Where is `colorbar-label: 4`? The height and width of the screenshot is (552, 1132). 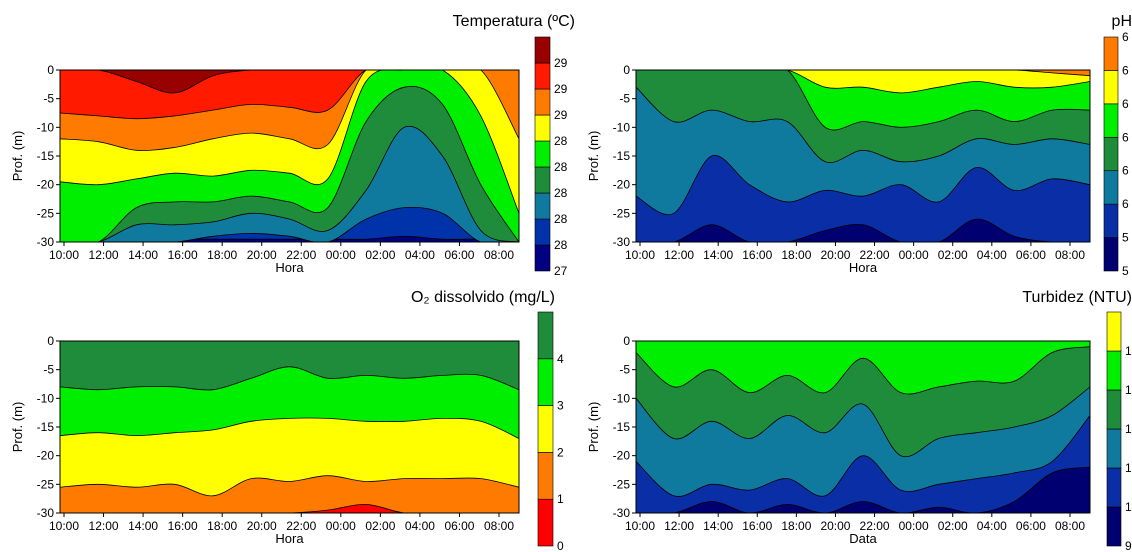
colorbar-label: 4 is located at coordinates (560, 359).